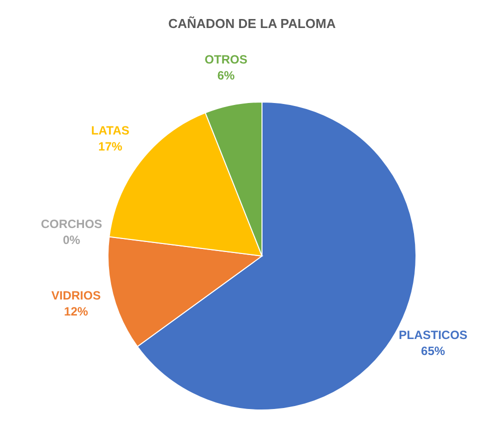 The width and height of the screenshot is (504, 441). What do you see at coordinates (252, 23) in the screenshot?
I see `chart-title: CAÑADON DE LA PALOMA` at bounding box center [252, 23].